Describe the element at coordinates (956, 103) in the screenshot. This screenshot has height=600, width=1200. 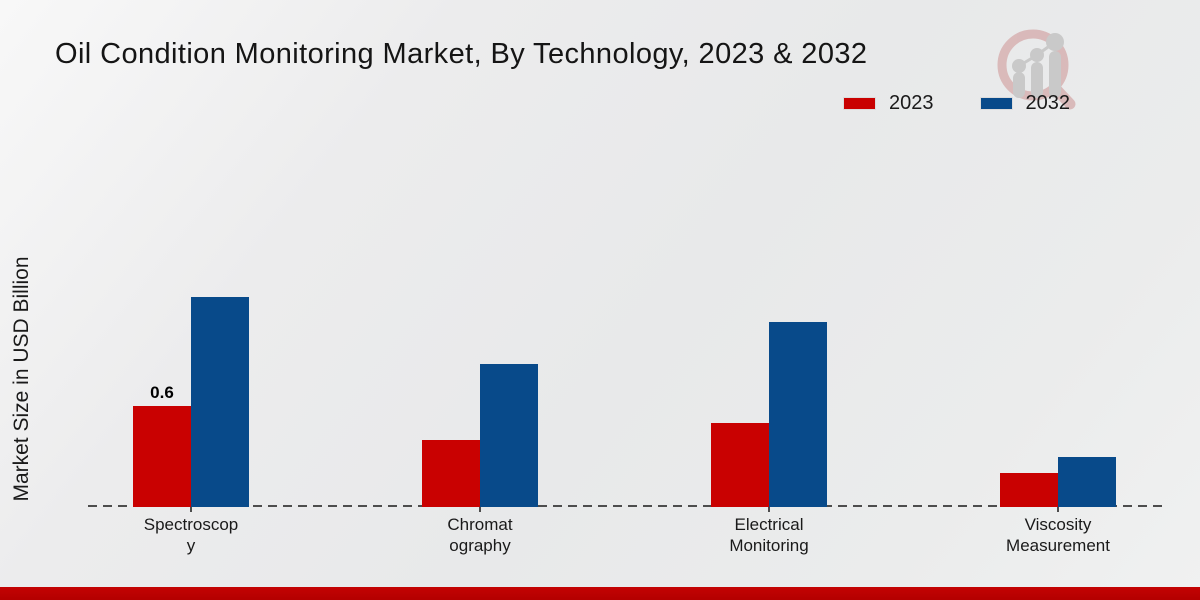
I see `legend: 2023 2032` at that location.